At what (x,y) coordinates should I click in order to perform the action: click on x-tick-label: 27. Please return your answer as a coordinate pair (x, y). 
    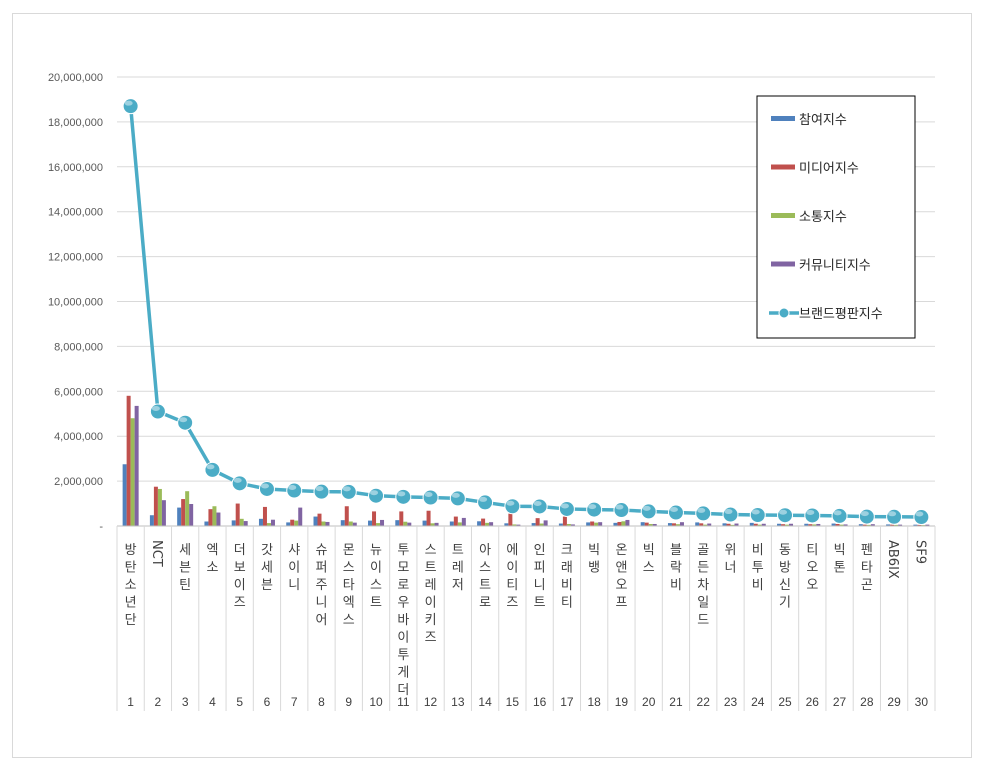
    Looking at the image, I should click on (840, 702).